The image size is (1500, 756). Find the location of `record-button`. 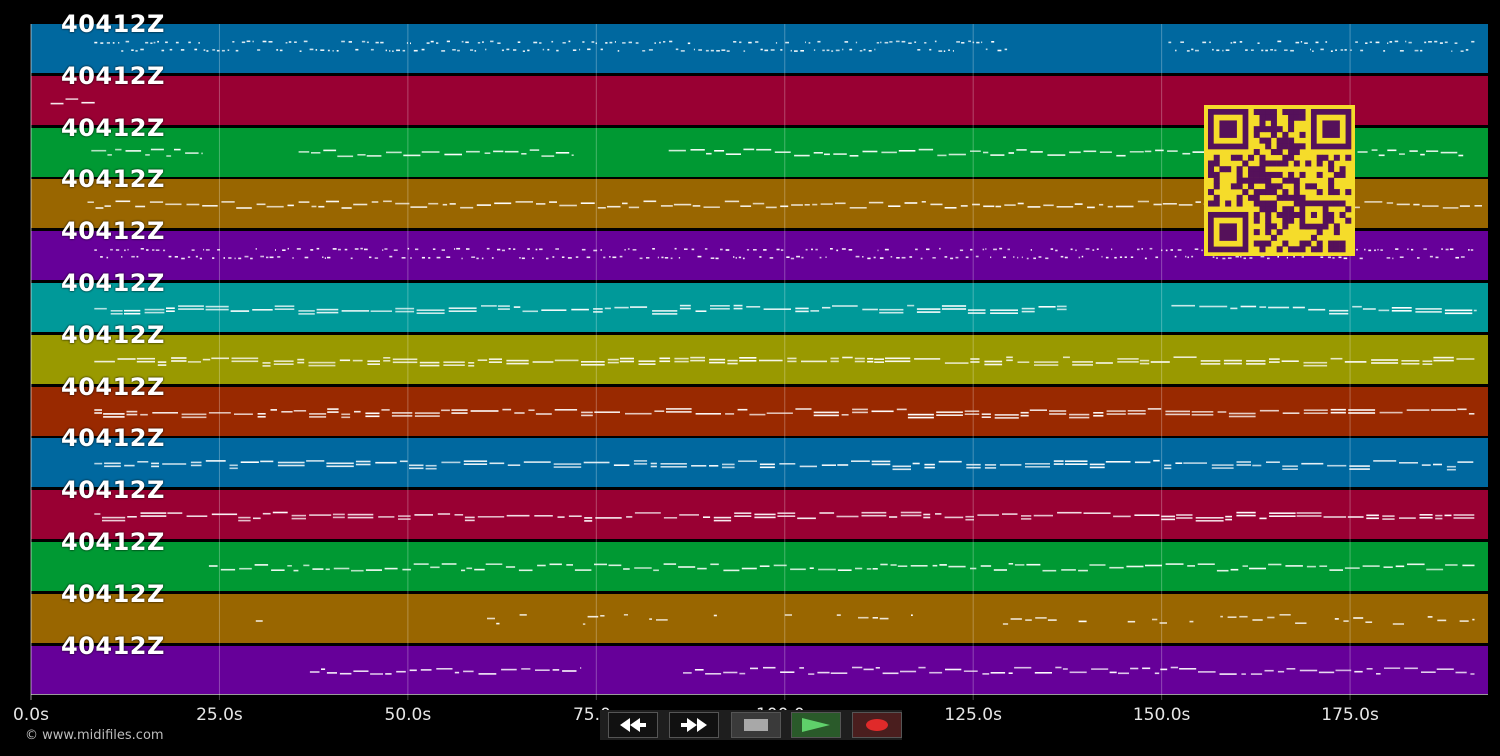

record-button is located at coordinates (877, 725).